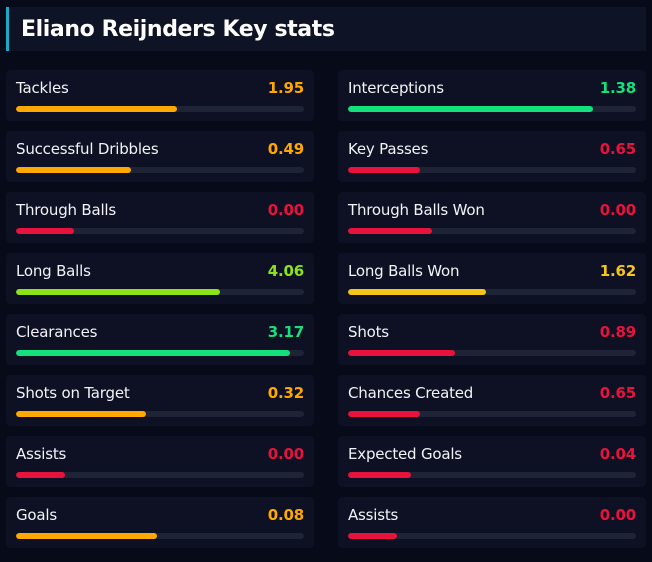  I want to click on title-bar: Eliano Reijnders Key stats, so click(326, 29).